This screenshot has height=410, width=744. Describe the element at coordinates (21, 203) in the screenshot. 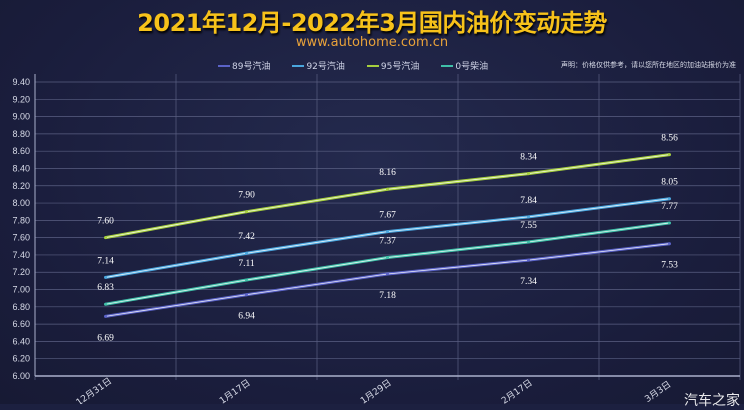

I see `y-tick-label: 8.00` at that location.